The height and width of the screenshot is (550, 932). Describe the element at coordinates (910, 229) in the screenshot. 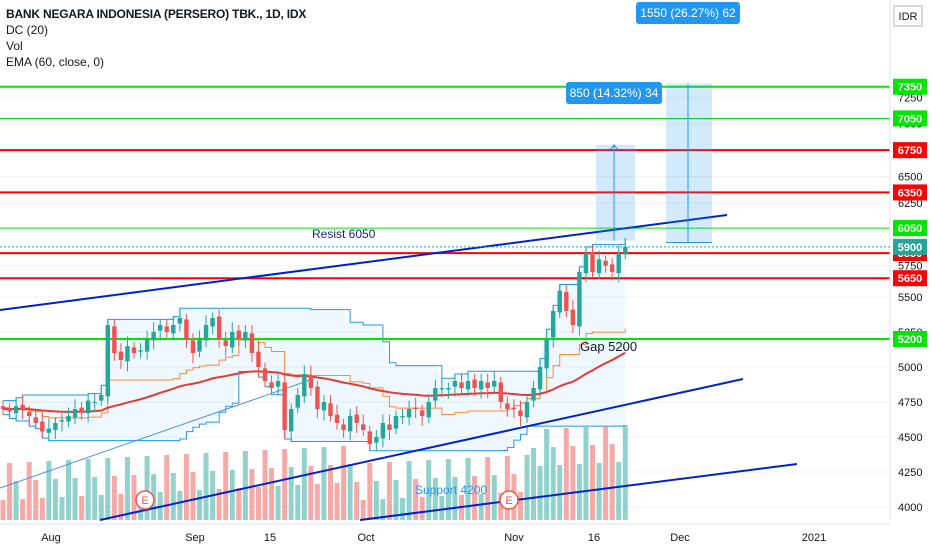

I see `level-tag-6050: 6050` at that location.